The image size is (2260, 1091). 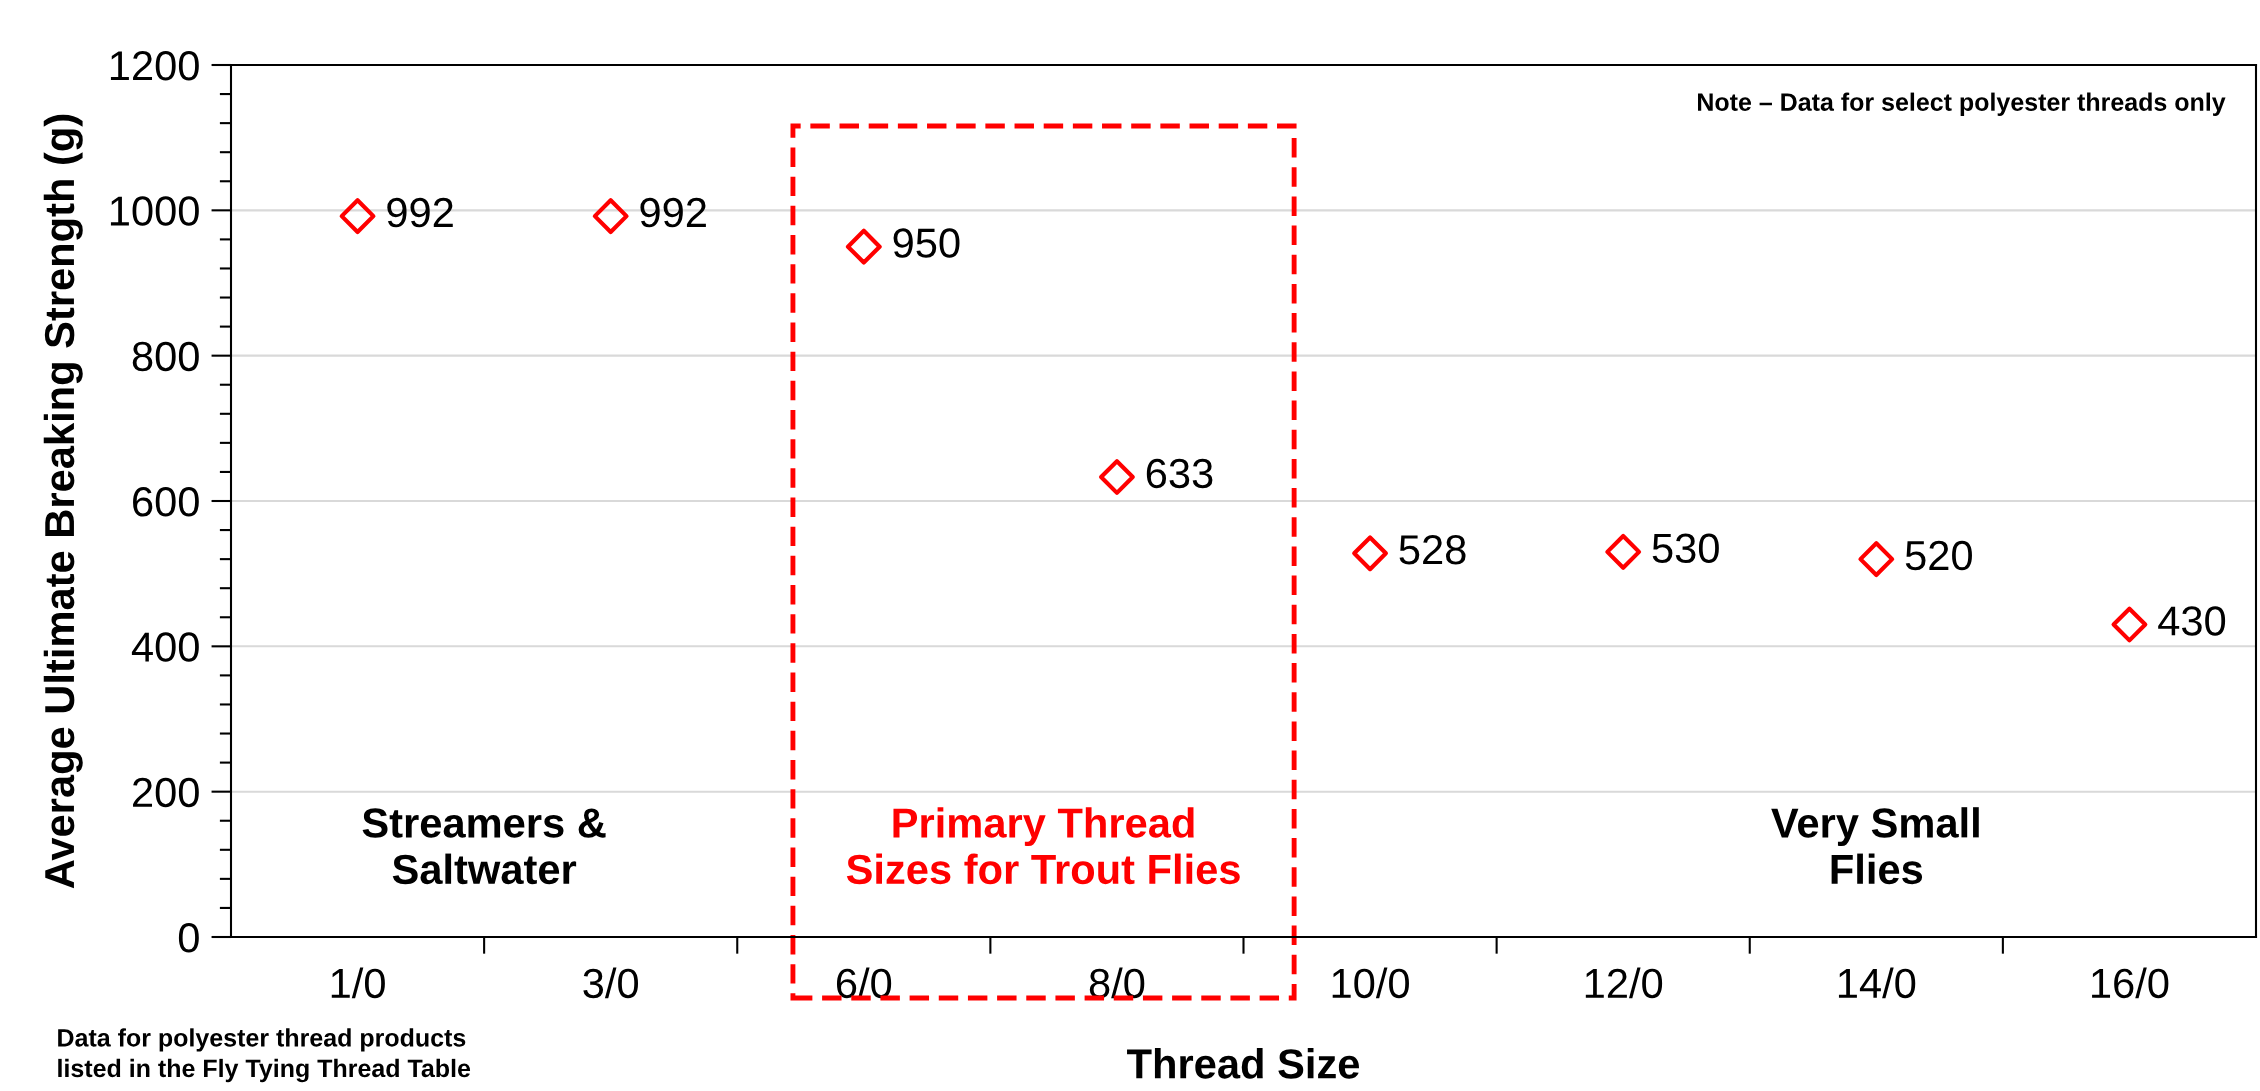 I want to click on y-tick-label: 0, so click(x=188, y=938).